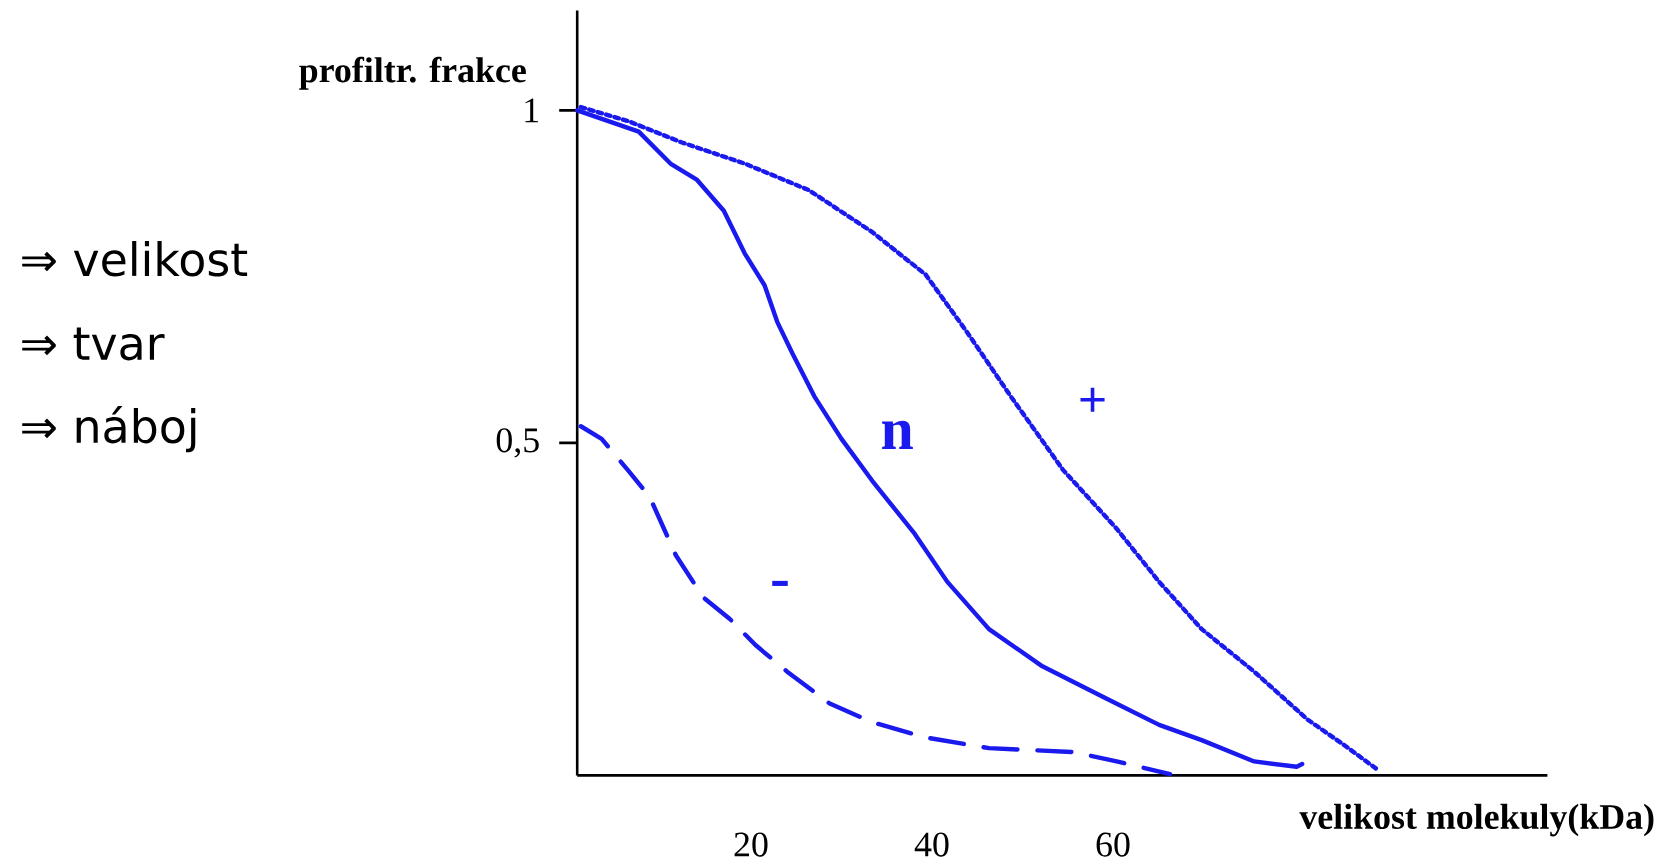 This screenshot has height=859, width=1670. I want to click on text: ⇒ náboj, so click(109, 429).